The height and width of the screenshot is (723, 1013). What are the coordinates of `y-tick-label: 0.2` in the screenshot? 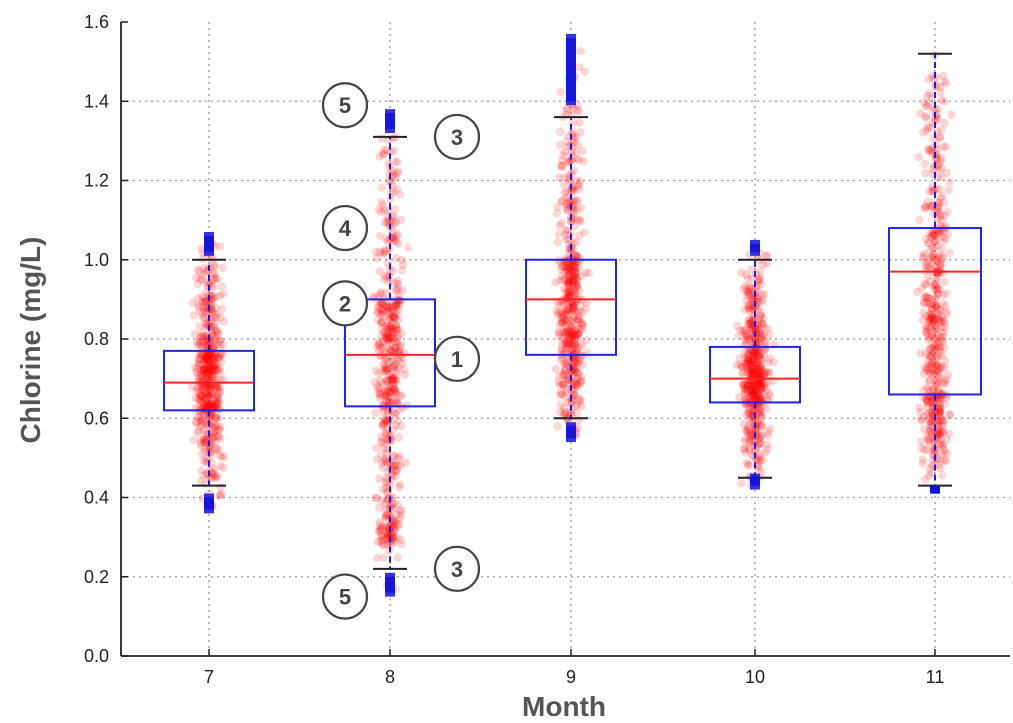 It's located at (96, 577).